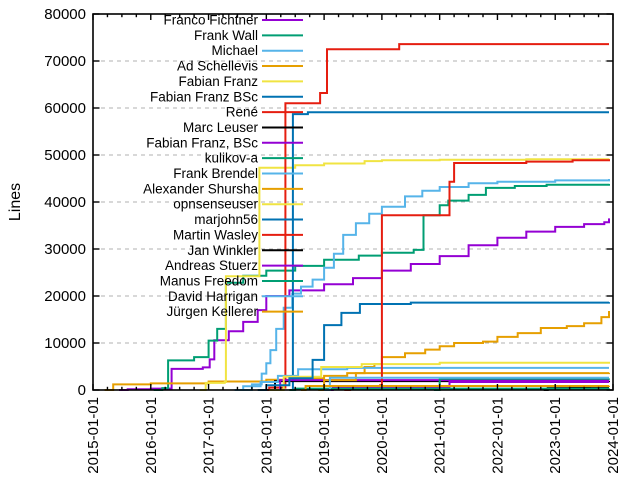  What do you see at coordinates (213, 296) in the screenshot?
I see `legend-label-david-harrigan: David Harrigan` at bounding box center [213, 296].